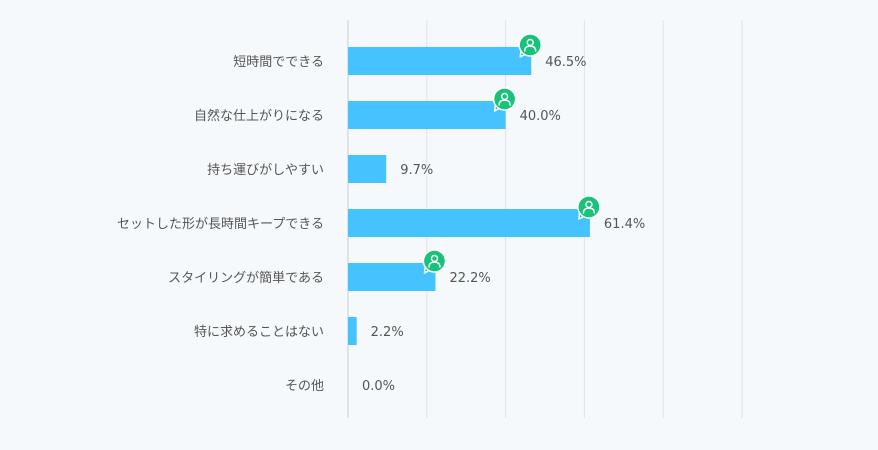  Describe the element at coordinates (265, 170) in the screenshot. I see `category-label: 持ち運びがしやすい` at that location.